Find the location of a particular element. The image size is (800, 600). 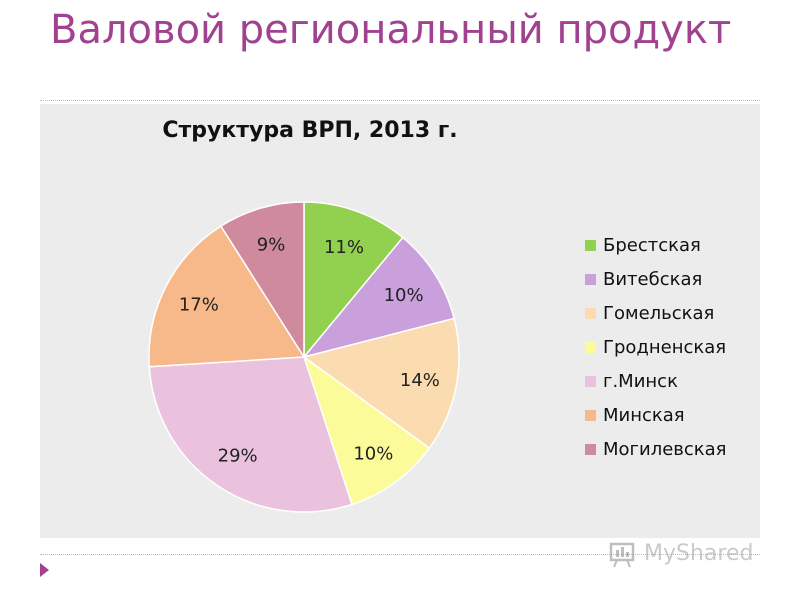

legend-item: Гомельская is located at coordinates (656, 313).